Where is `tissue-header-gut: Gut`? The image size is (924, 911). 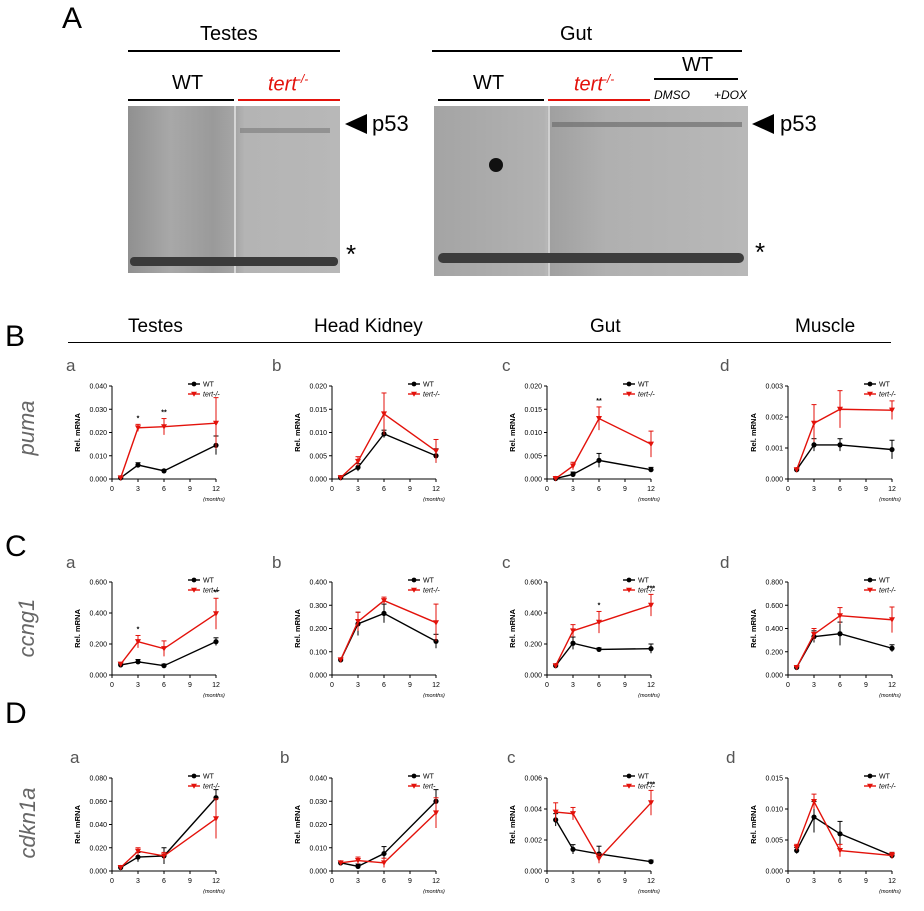
tissue-header-gut: Gut is located at coordinates (605, 326).